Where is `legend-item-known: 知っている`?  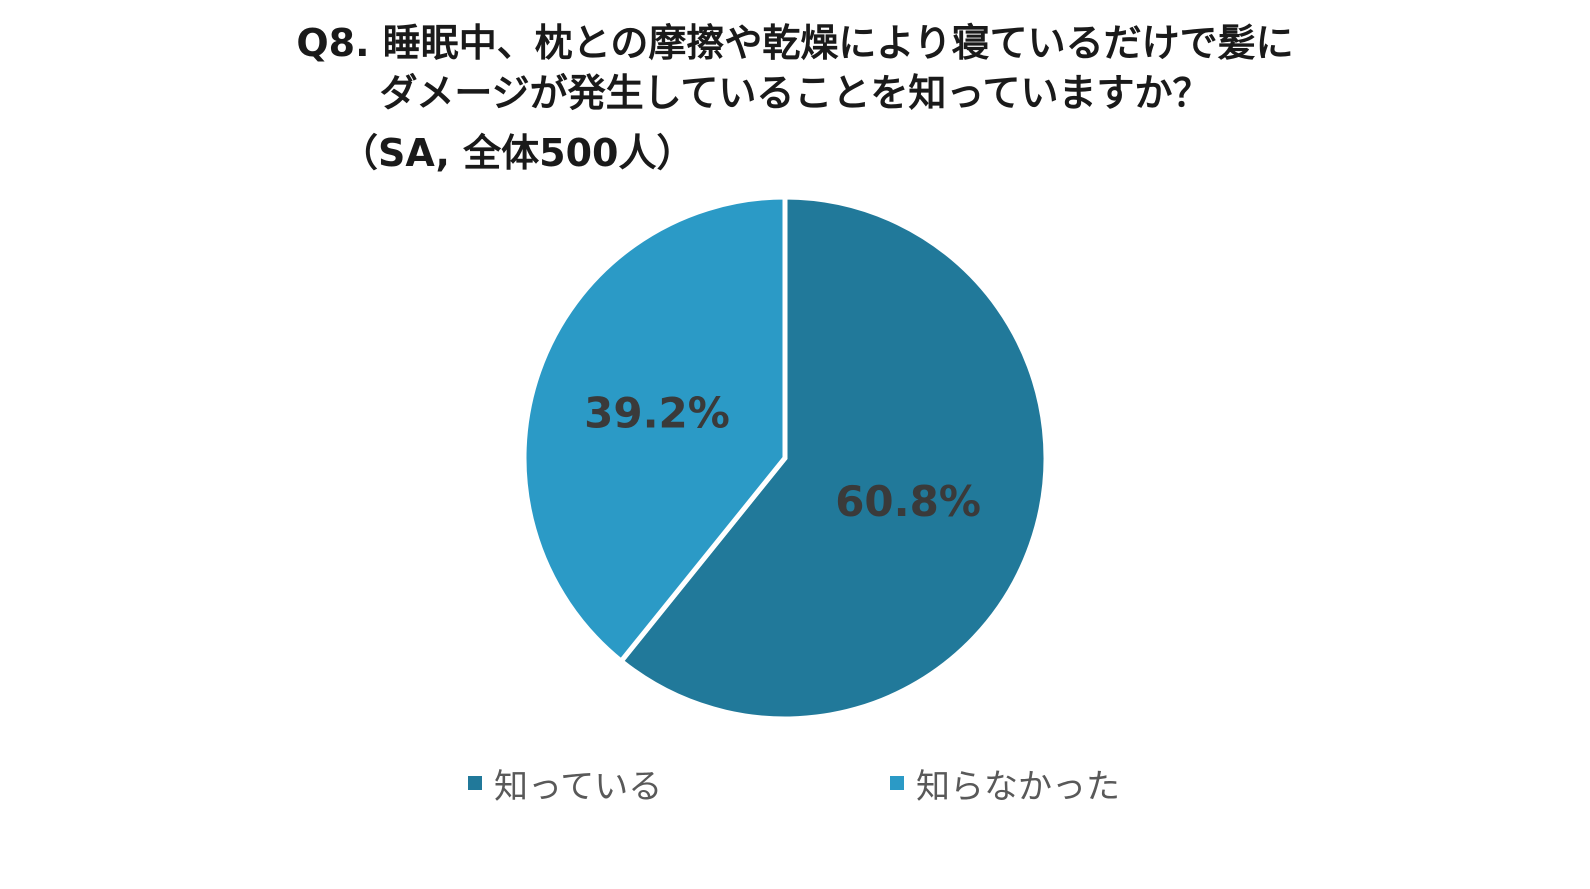 legend-item-known: 知っている is located at coordinates (565, 783).